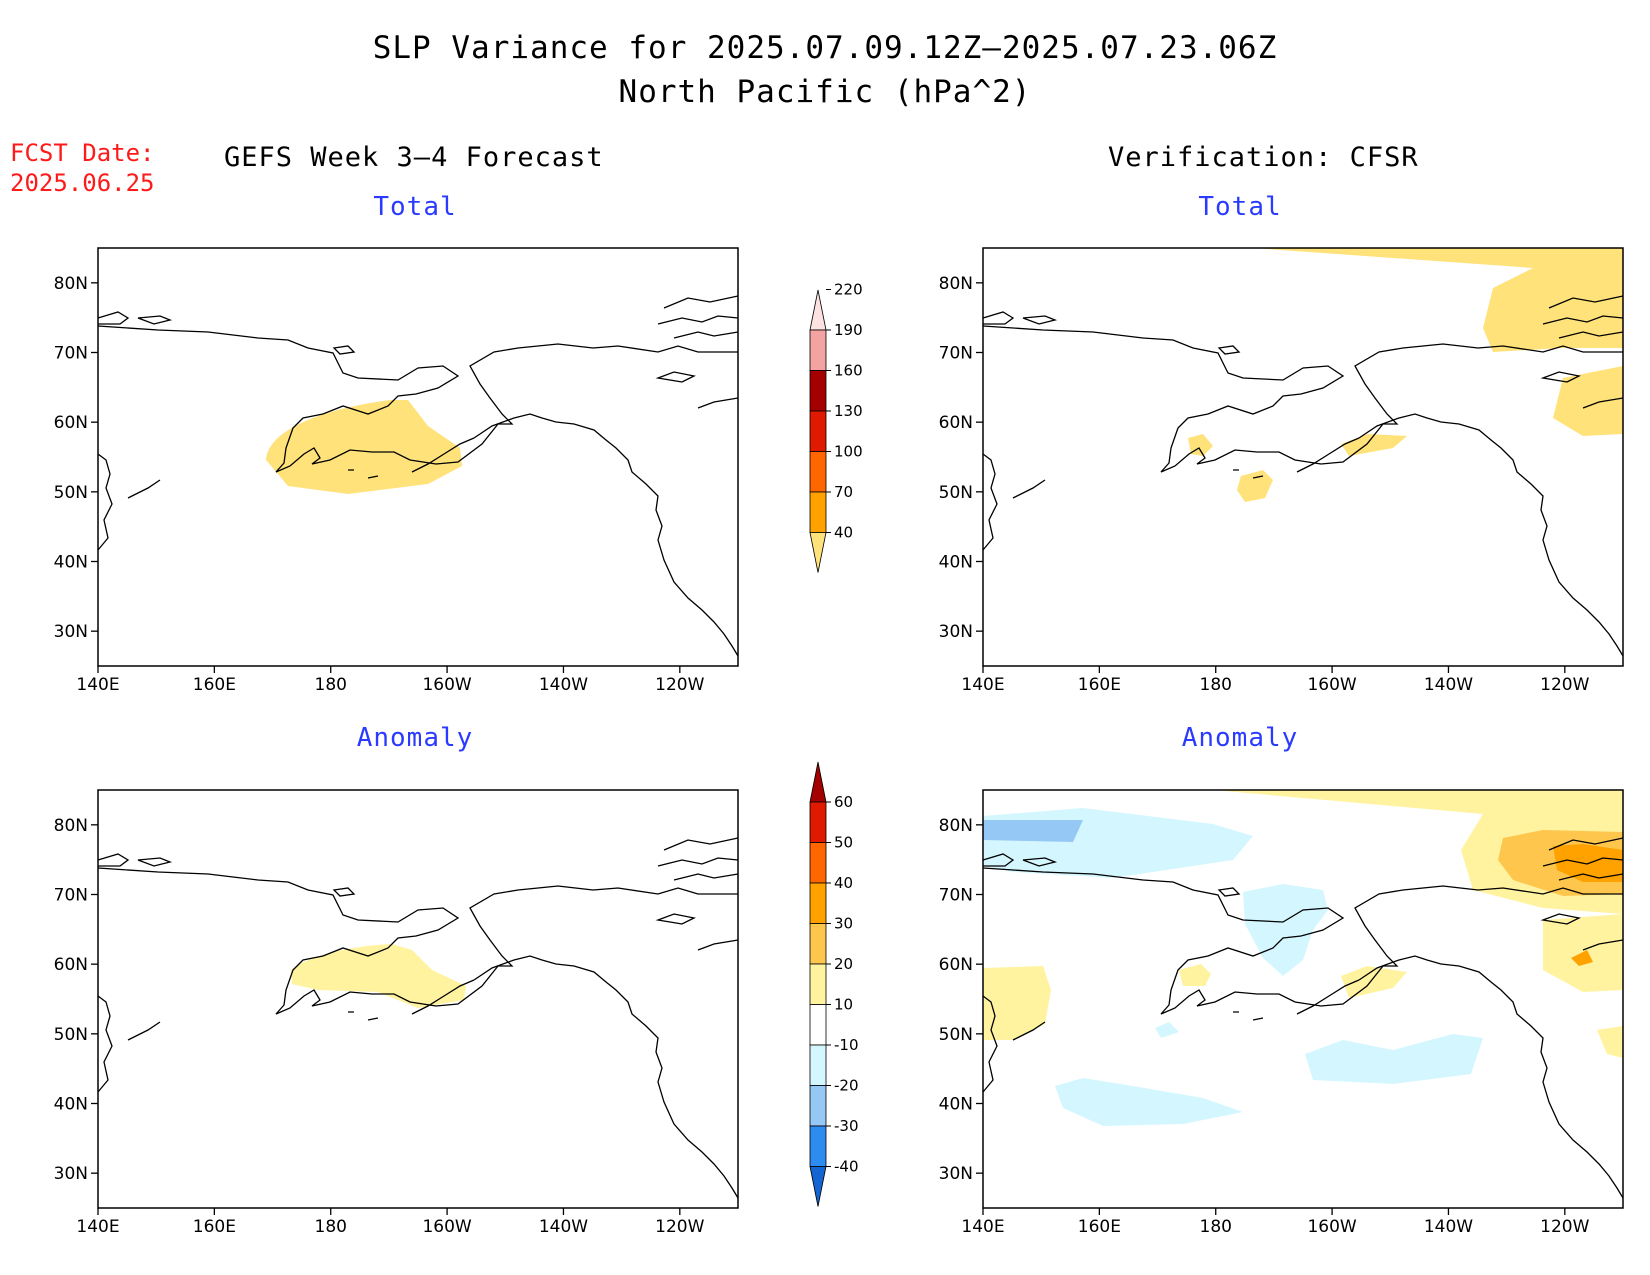  What do you see at coordinates (82, 183) in the screenshot?
I see `fcst-date-value: 2025.06.25` at bounding box center [82, 183].